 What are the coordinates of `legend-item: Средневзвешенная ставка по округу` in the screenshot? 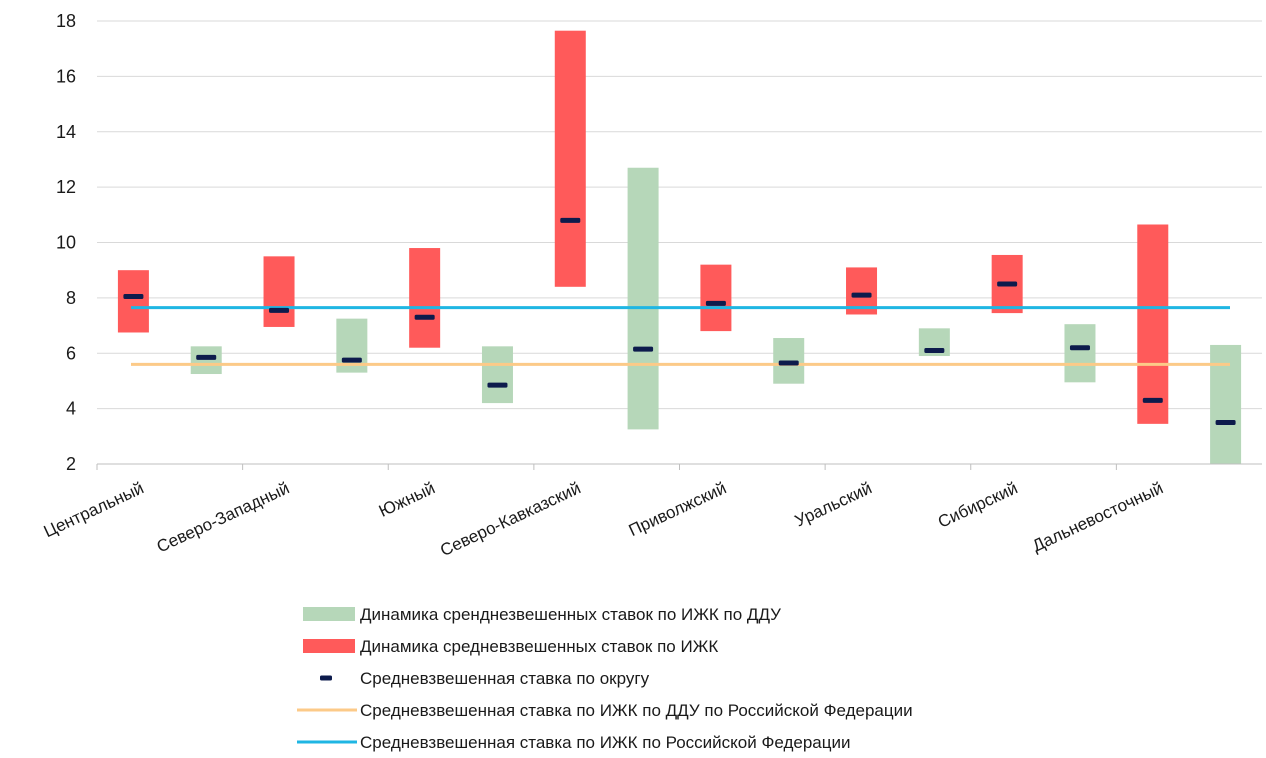 It's located at (485, 678).